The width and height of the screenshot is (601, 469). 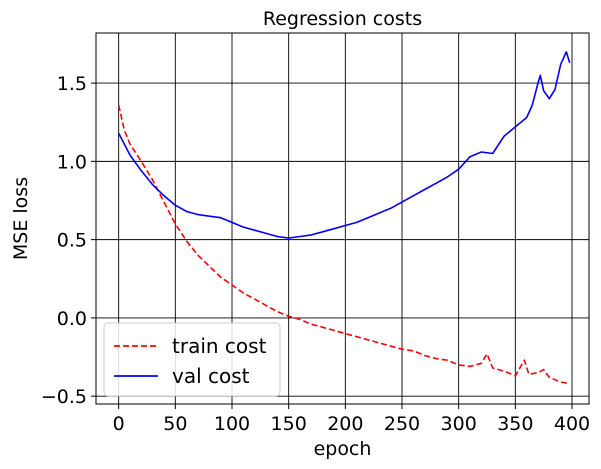 What do you see at coordinates (119, 424) in the screenshot?
I see `x-tick-label: 0` at bounding box center [119, 424].